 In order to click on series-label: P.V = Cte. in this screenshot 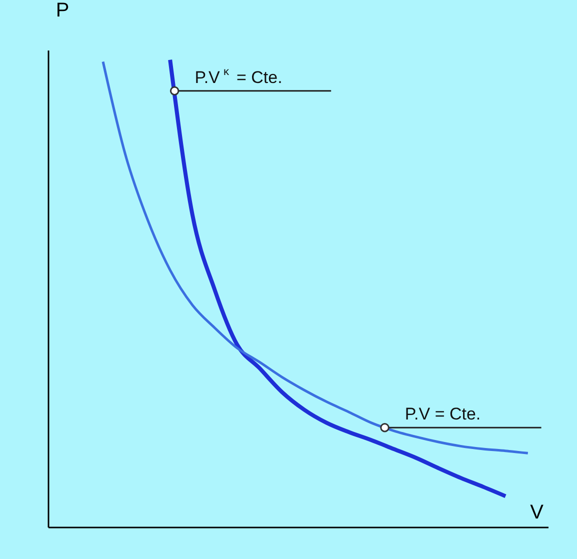, I will do `click(442, 414)`.